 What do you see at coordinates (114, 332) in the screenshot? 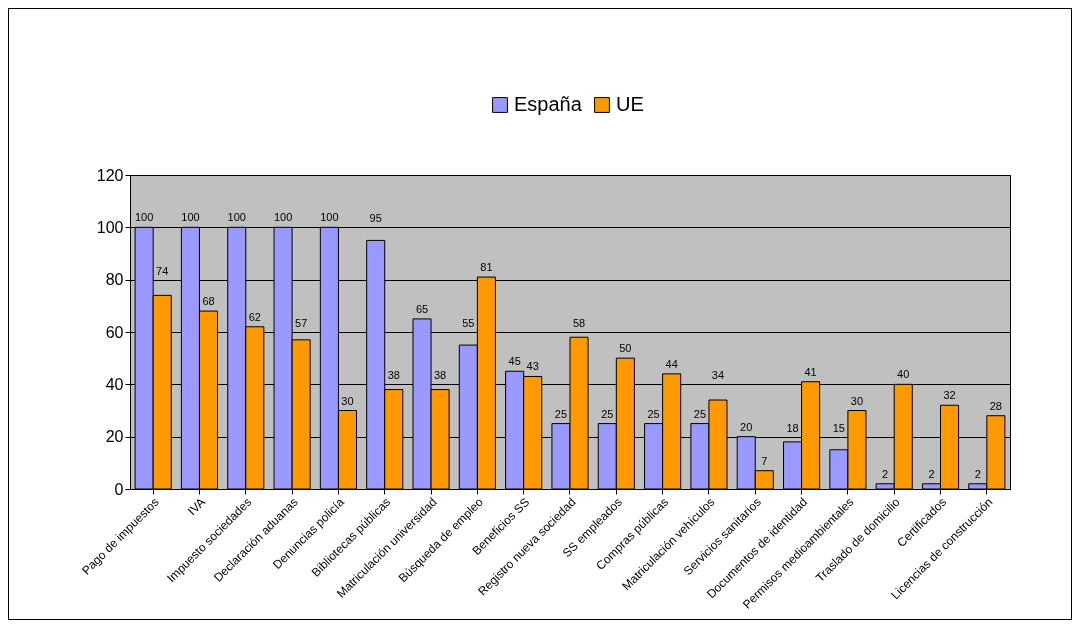
I see `y-tick-label: 60` at bounding box center [114, 332].